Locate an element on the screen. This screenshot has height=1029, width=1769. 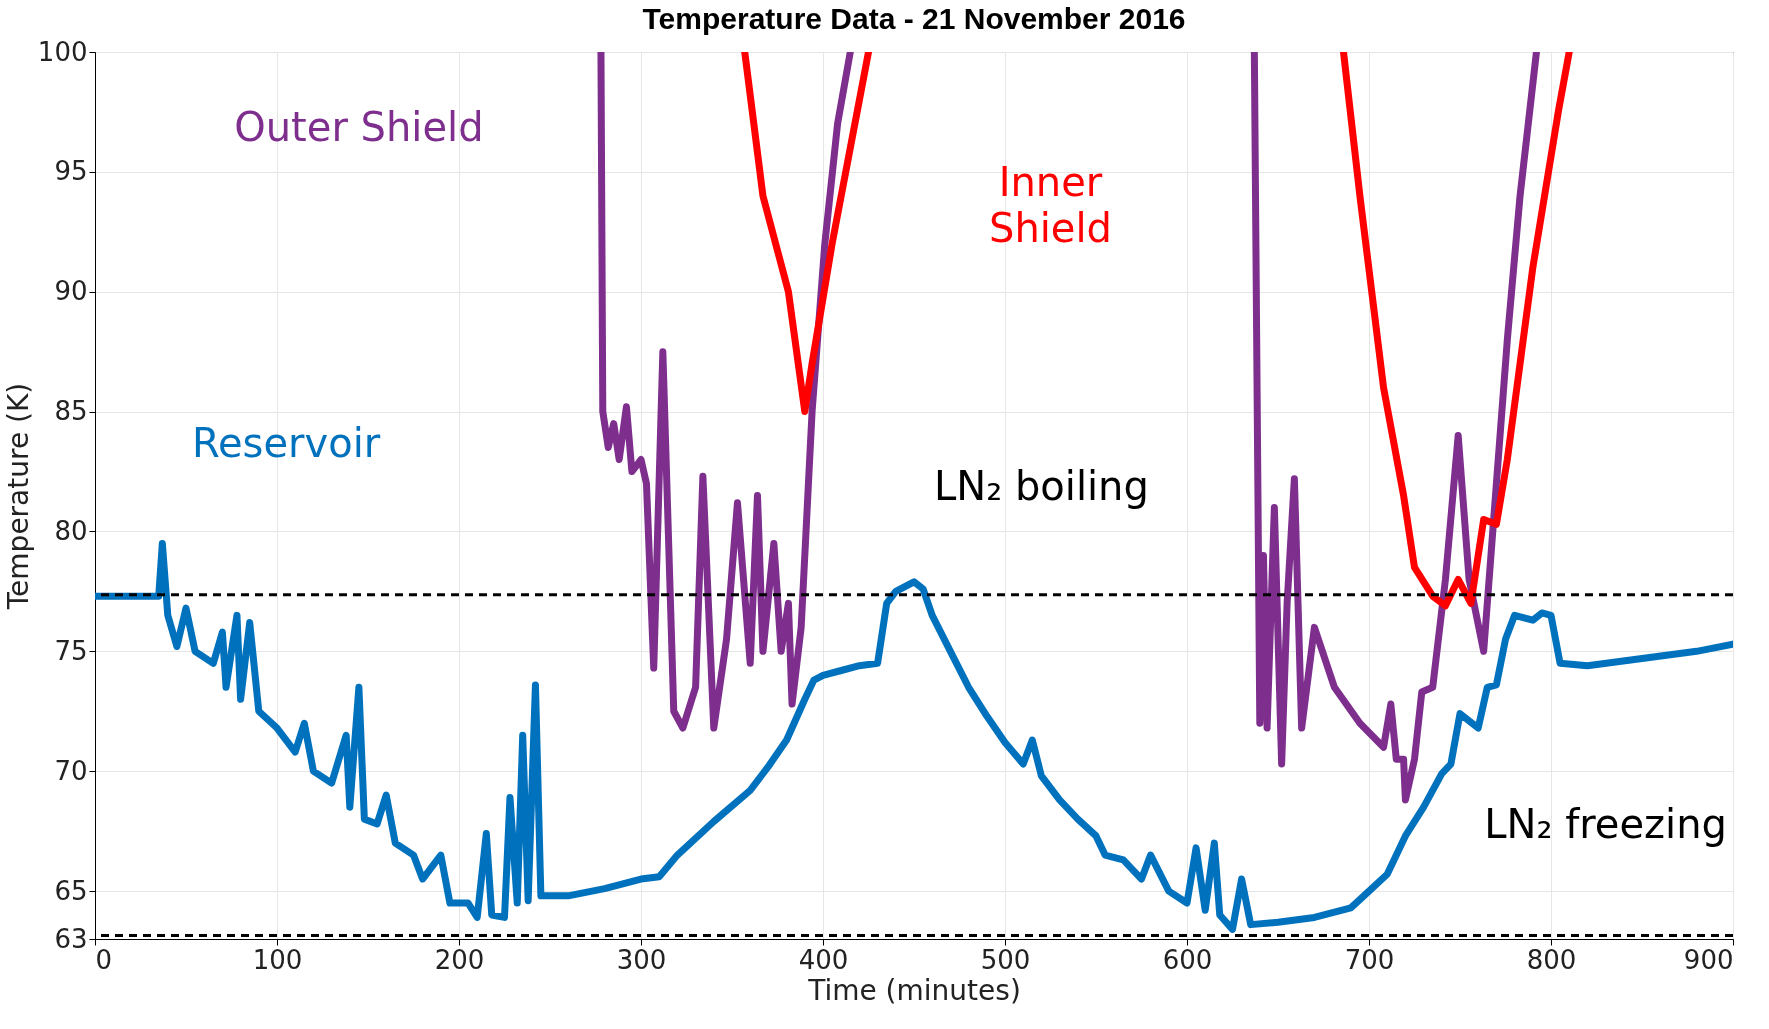
y-tick-label: 70 is located at coordinates (71, 770).